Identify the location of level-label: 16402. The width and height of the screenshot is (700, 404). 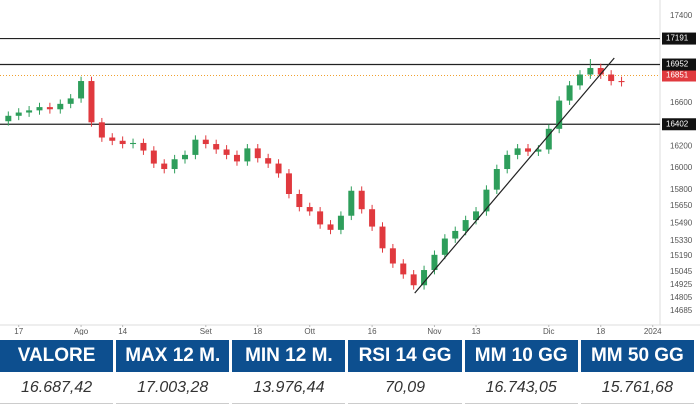
(677, 123).